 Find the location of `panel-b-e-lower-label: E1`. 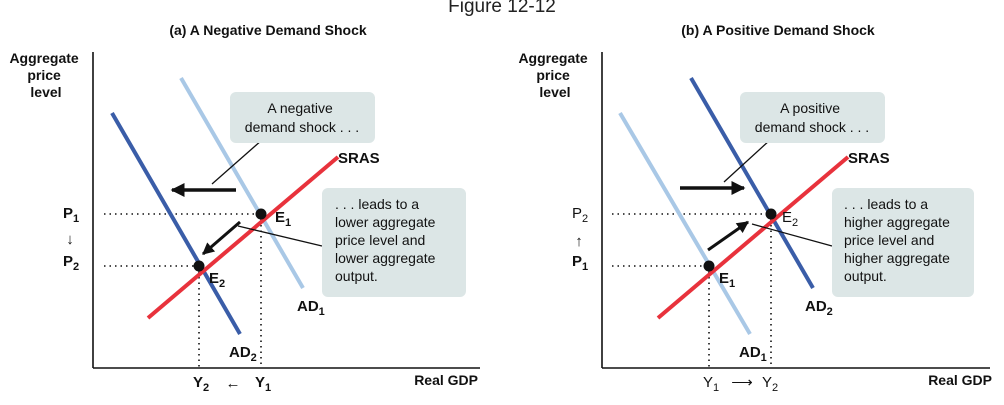

panel-b-e-lower-label: E1 is located at coordinates (727, 280).